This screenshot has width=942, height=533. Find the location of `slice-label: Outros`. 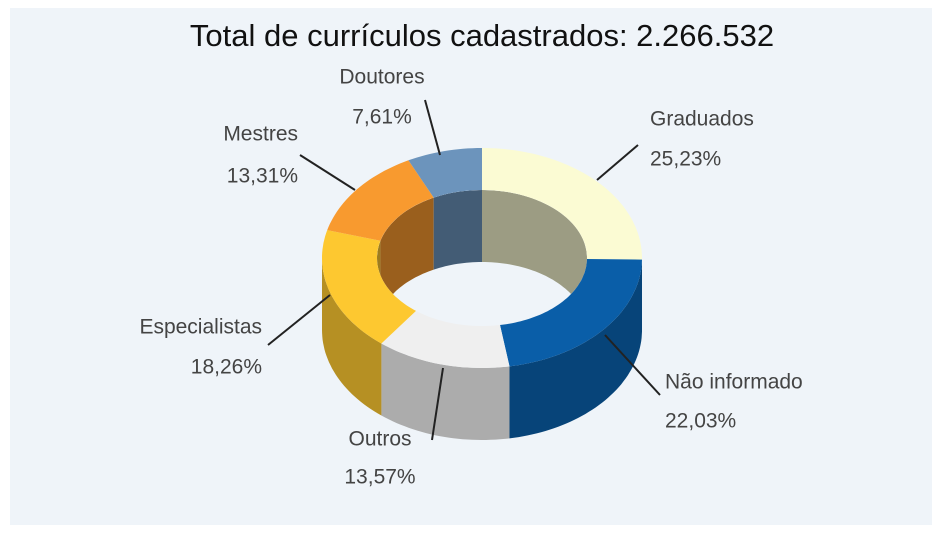

slice-label: Outros is located at coordinates (379, 439).